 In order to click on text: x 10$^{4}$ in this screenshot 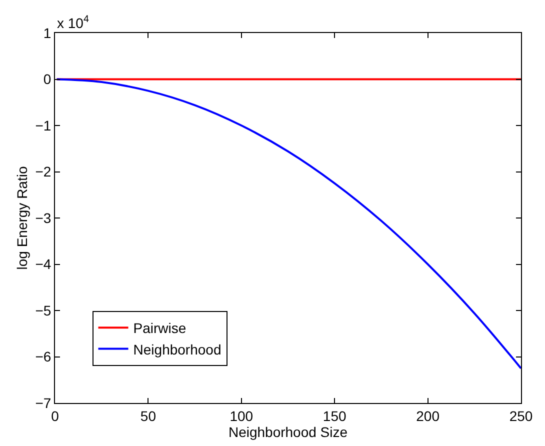, I will do `click(73, 22)`.